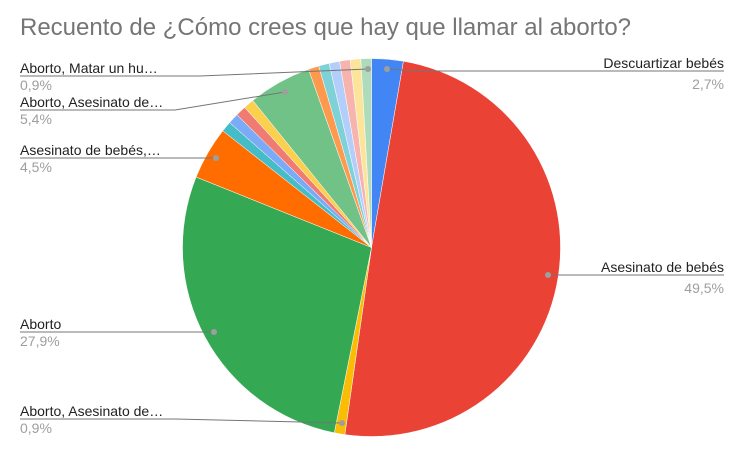 The height and width of the screenshot is (454, 745). I want to click on pct-aborto-asesinato-small: 0,9%, so click(36, 428).